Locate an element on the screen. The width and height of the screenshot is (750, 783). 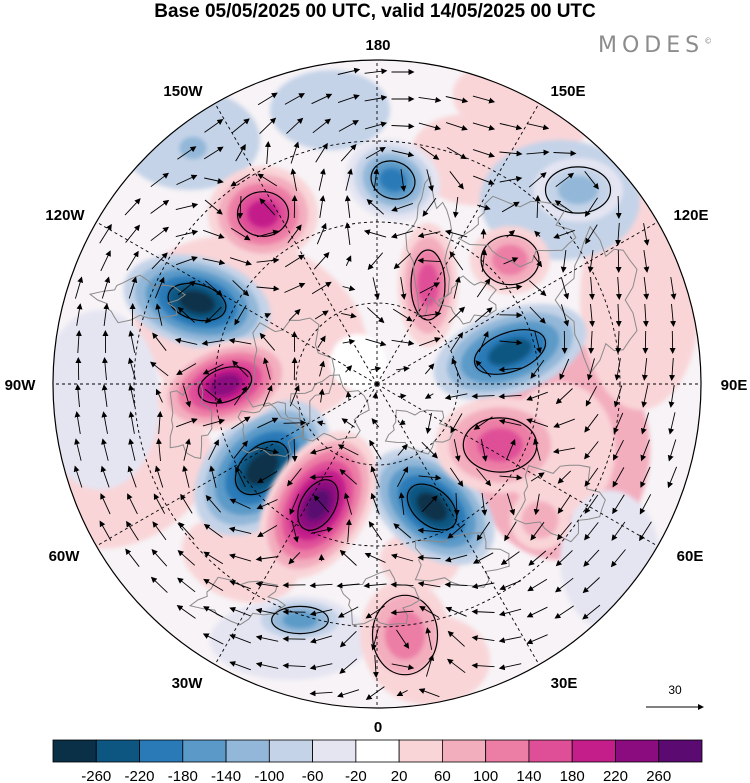
anomaly-low is located at coordinates (193, 148).